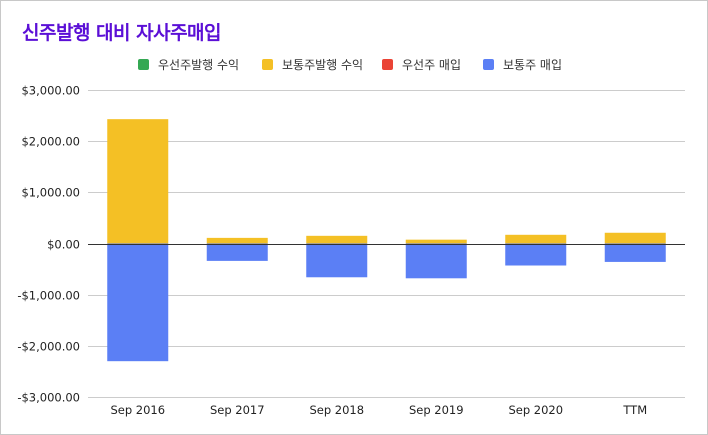 This screenshot has height=435, width=708. What do you see at coordinates (63, 245) in the screenshot?
I see `y-tick-label: $0.00` at bounding box center [63, 245].